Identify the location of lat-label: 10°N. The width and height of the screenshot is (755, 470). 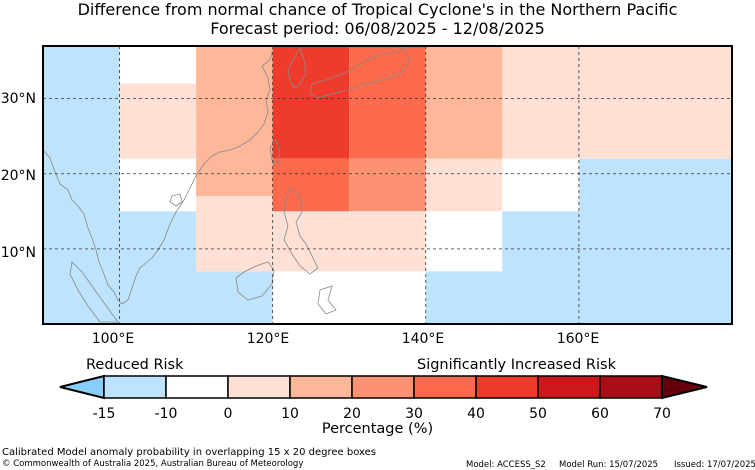
(18, 253).